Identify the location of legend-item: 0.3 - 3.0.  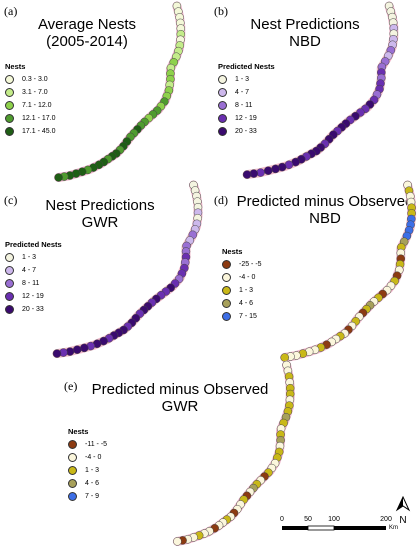
(30, 79).